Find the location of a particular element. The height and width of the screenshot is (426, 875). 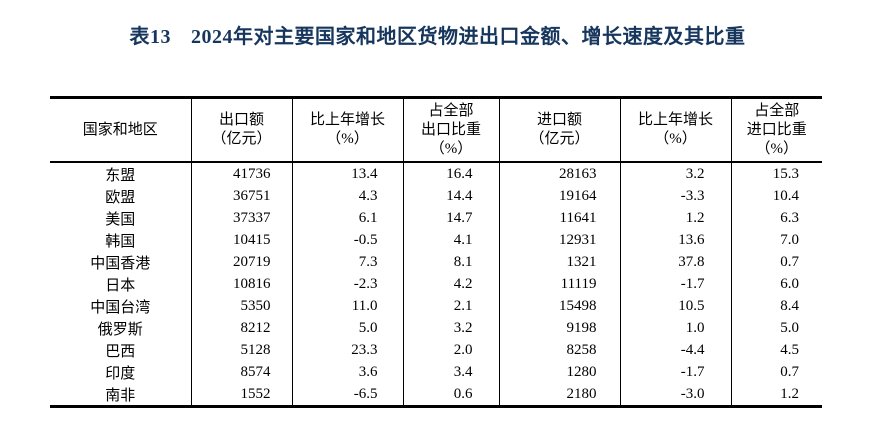

table-row: 韩国 10415 -0.5 4.1 12931 13.6 7.0 is located at coordinates (436, 240).